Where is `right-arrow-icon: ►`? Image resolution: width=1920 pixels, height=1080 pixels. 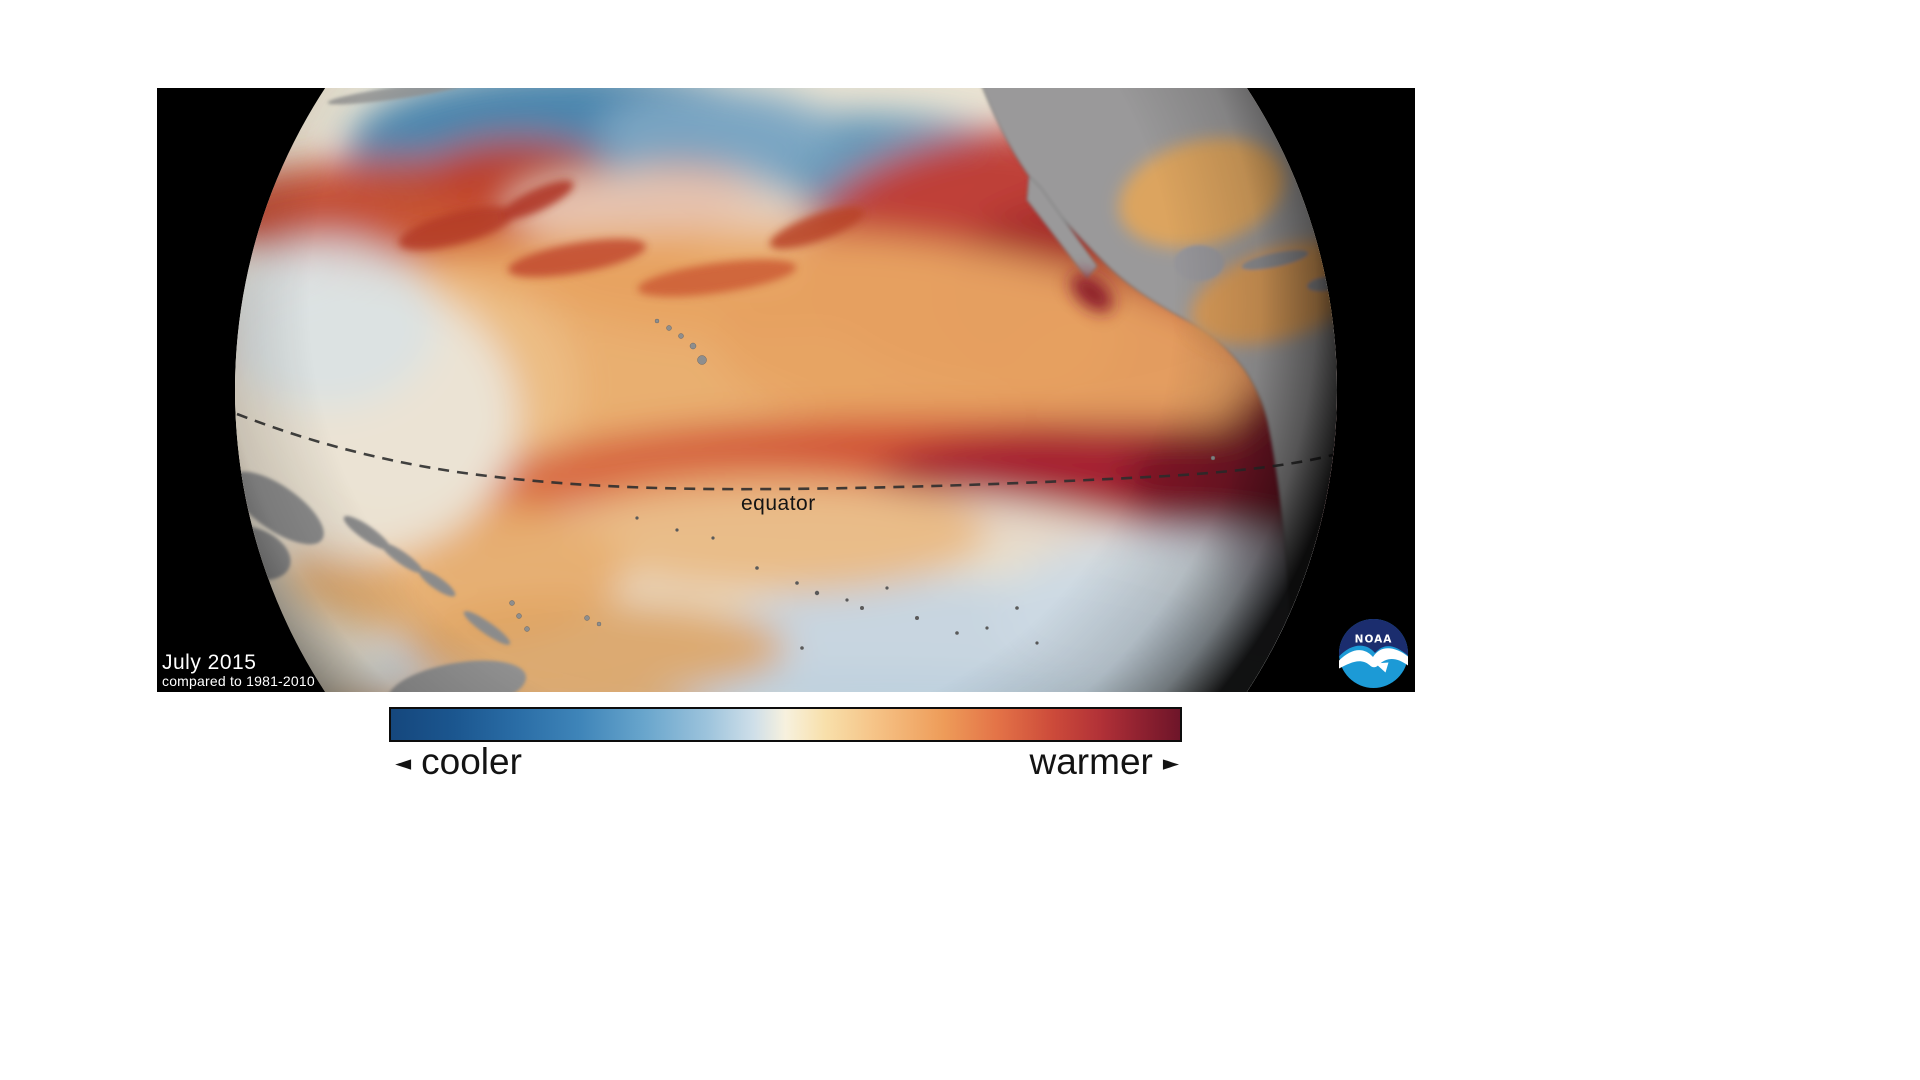
right-arrow-icon: ► is located at coordinates (1170, 763).